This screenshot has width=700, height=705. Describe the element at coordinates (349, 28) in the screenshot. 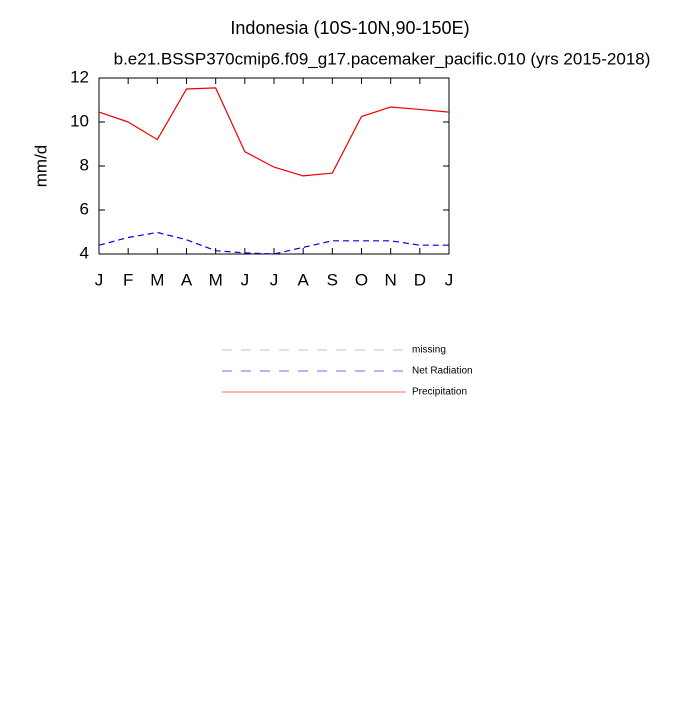

I see `chart-title: Indonesia (10S-10N,90-150E)` at that location.